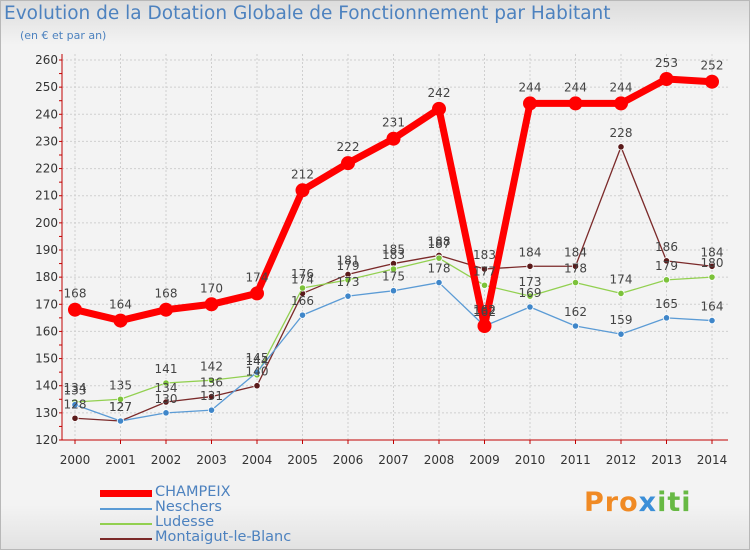 This screenshot has height=550, width=750. What do you see at coordinates (46, 440) in the screenshot?
I see `y-tick-label: 120` at bounding box center [46, 440].